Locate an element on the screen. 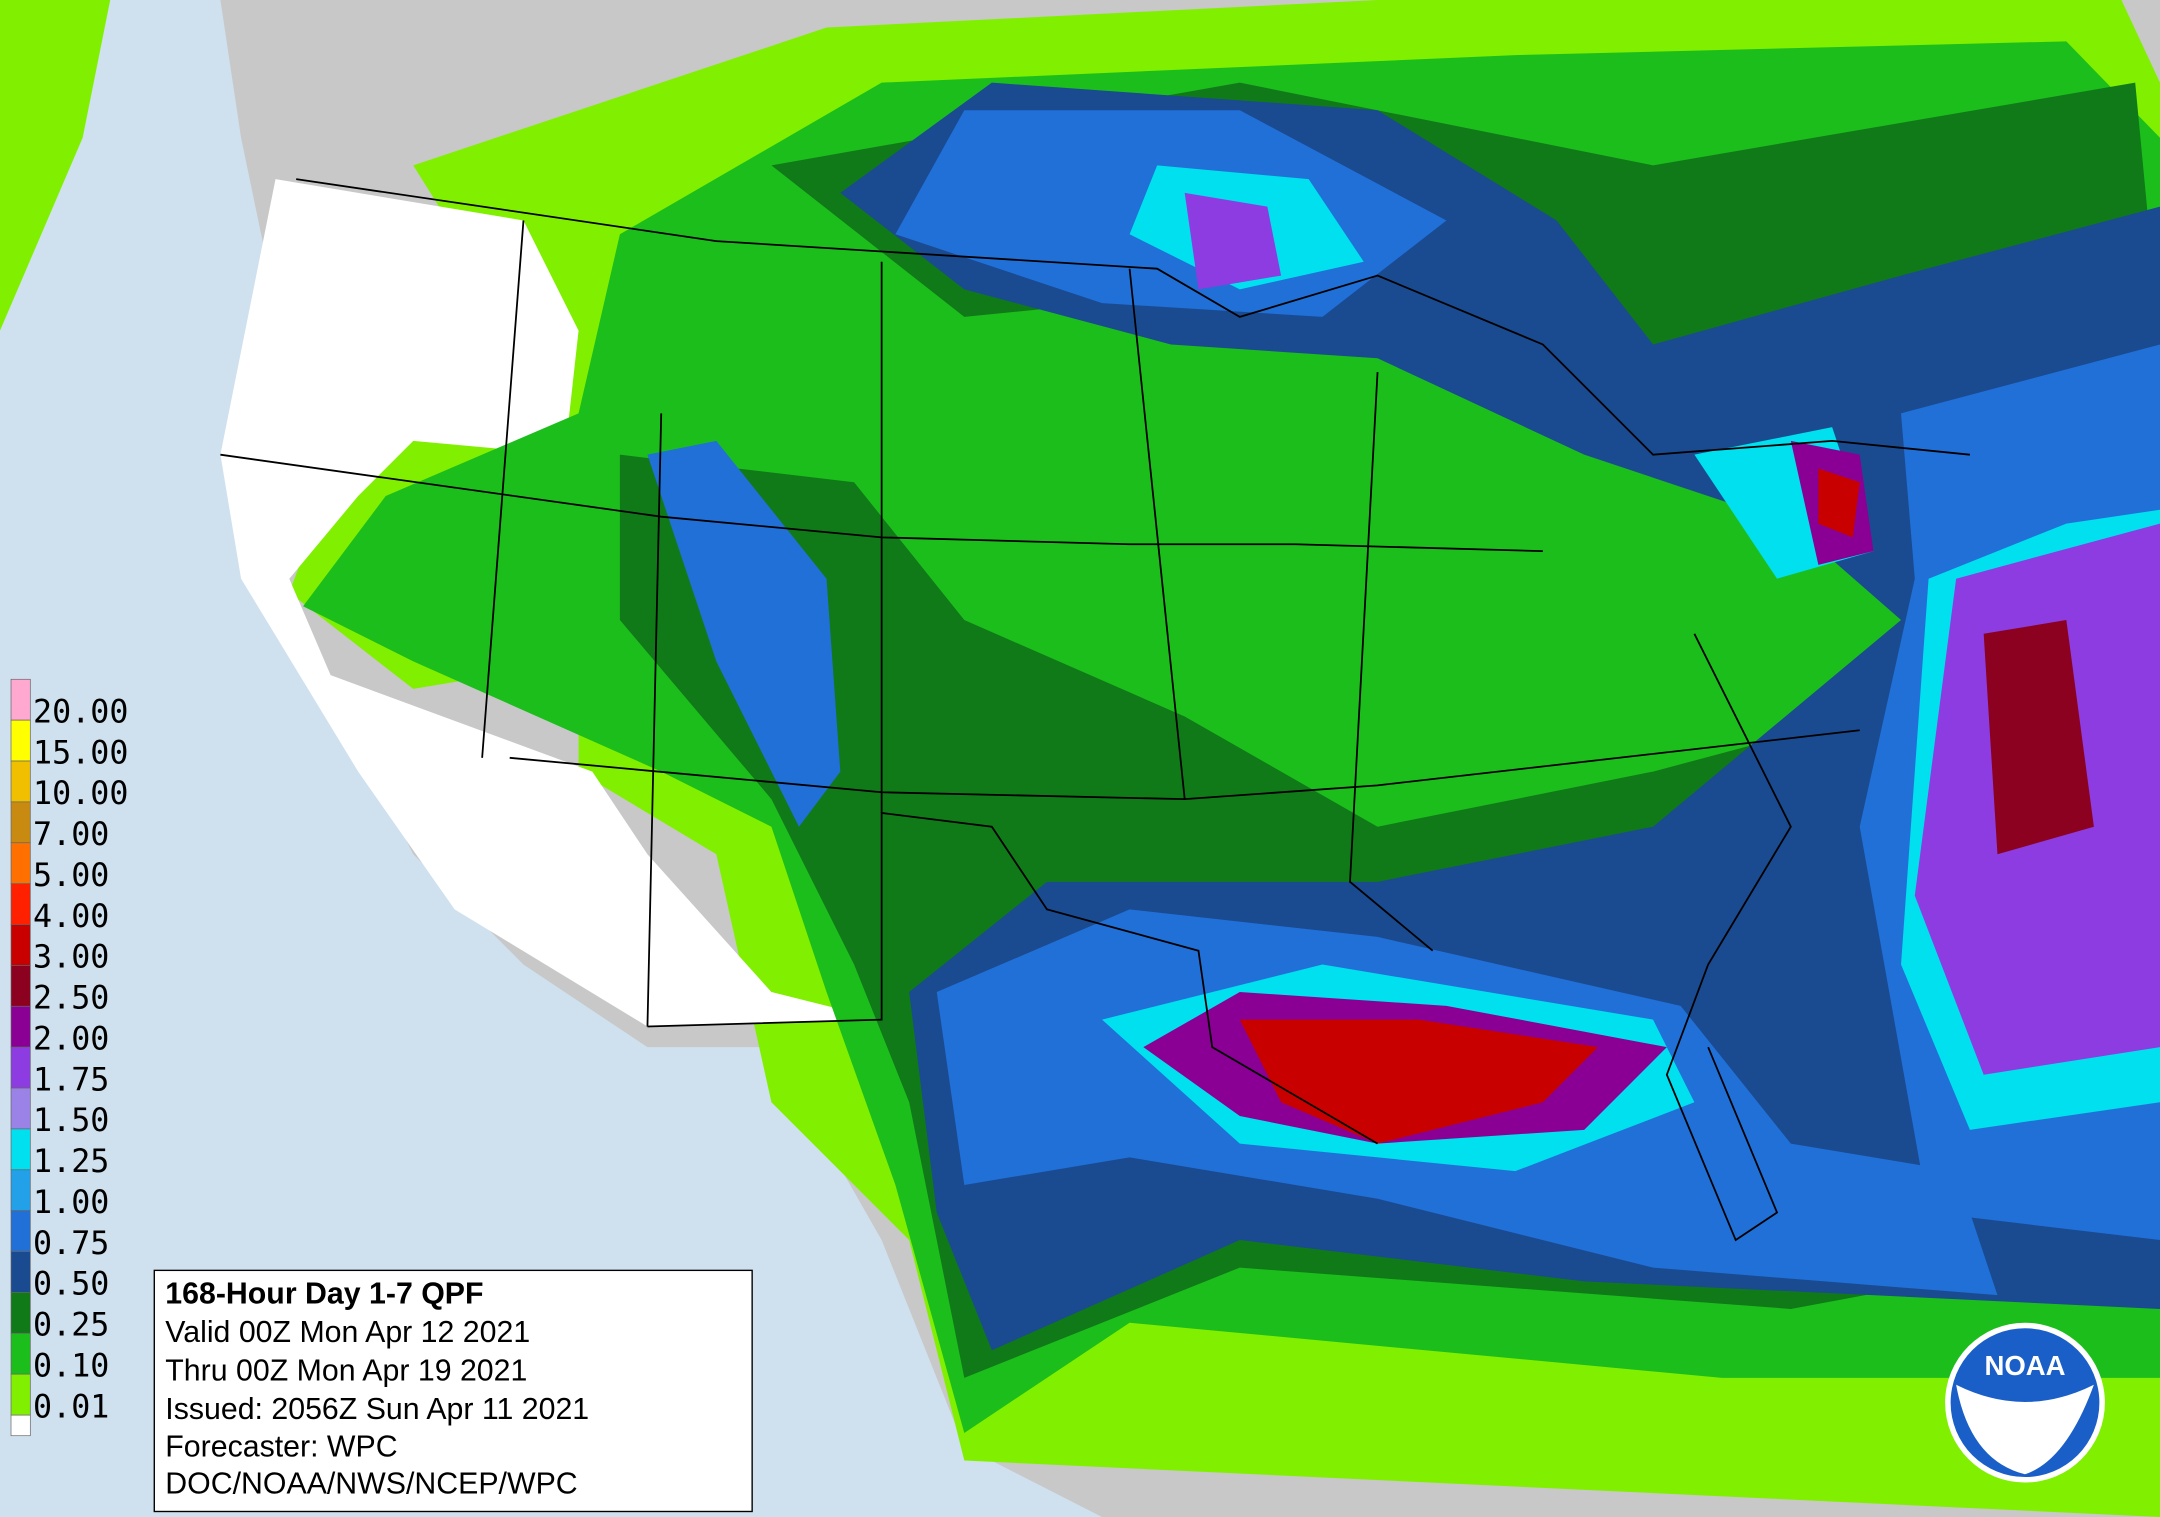 The image size is (2160, 1517). info-line: Forecaster: WPC is located at coordinates (281, 1446).